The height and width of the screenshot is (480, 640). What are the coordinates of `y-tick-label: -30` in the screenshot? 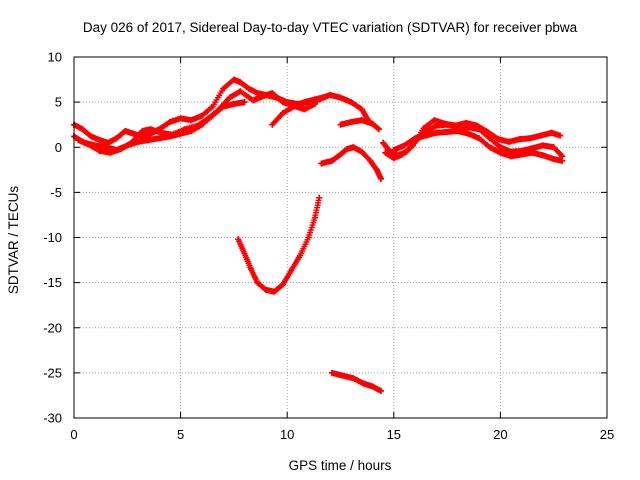 It's located at (52, 418).